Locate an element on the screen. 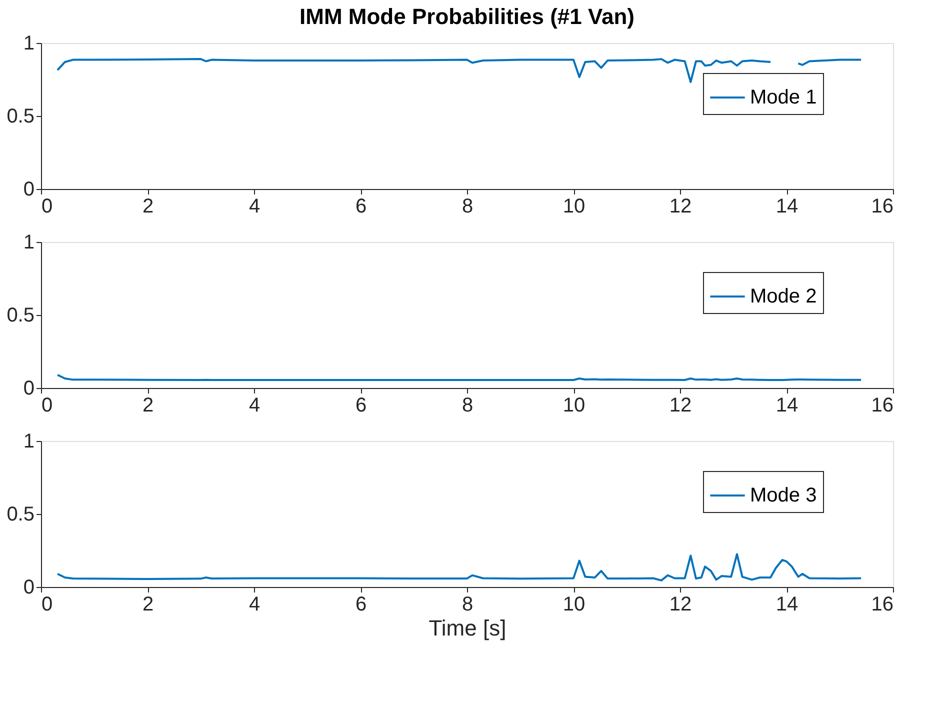 Image resolution: width=937 pixels, height=711 pixels. legend-label: Mode 2 is located at coordinates (783, 297).